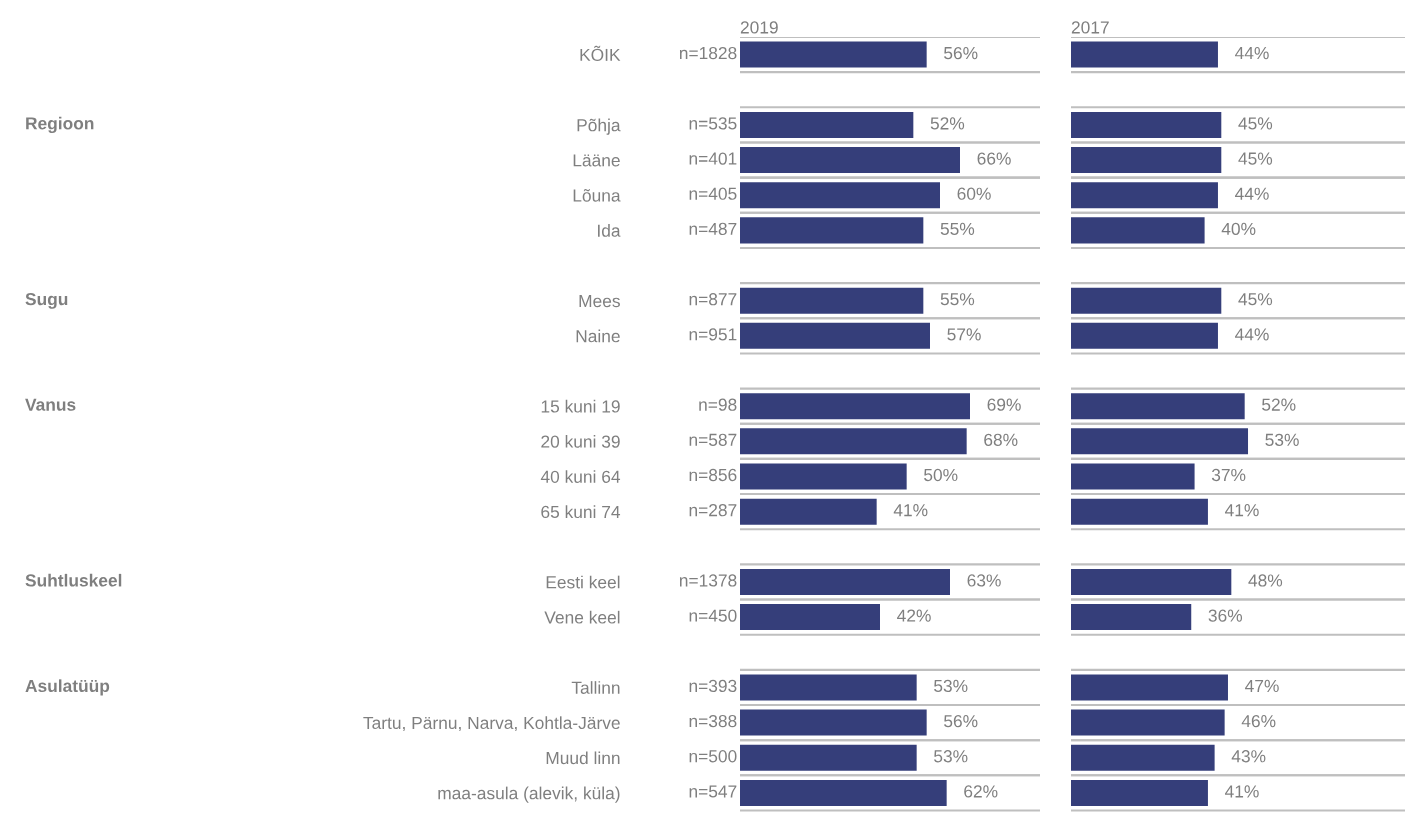 The image size is (1409, 814). Describe the element at coordinates (580, 406) in the screenshot. I see `y-tick-label: 15 kuni 19` at that location.